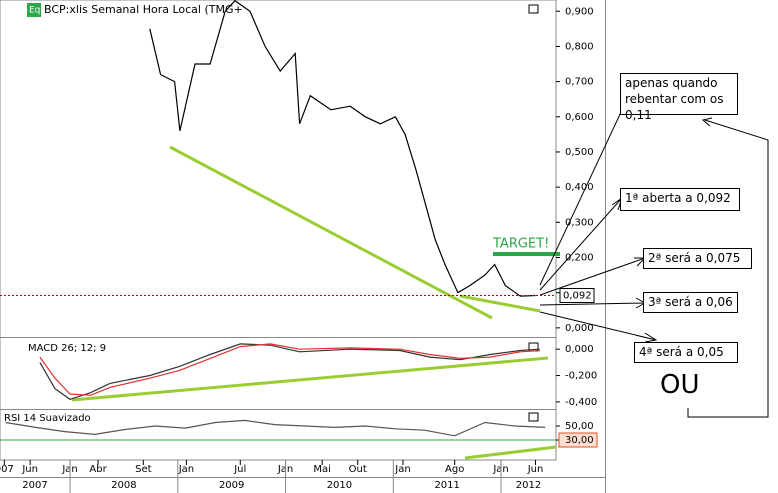  What do you see at coordinates (680, 199) in the screenshot?
I see `note: 1ª aberta a 0,092` at bounding box center [680, 199].